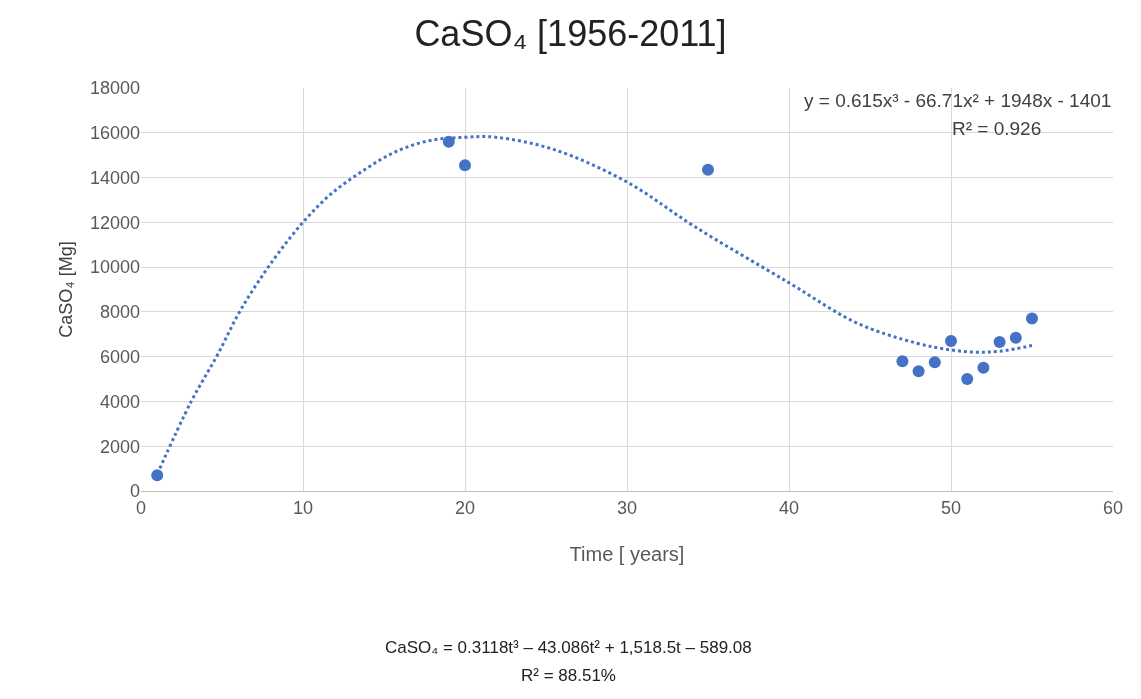  I want to click on annotation: R² = 0.926, so click(997, 128).